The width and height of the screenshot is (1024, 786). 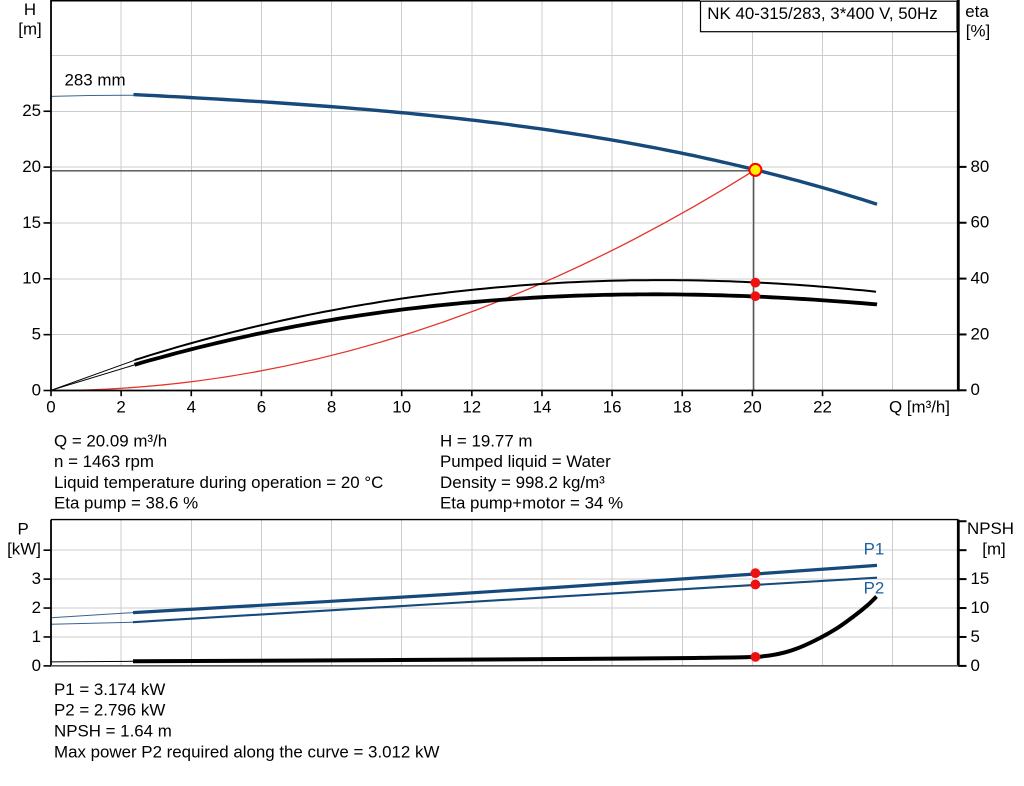 I want to click on svg-text: Q = 20.09 m³/h, so click(x=110, y=440).